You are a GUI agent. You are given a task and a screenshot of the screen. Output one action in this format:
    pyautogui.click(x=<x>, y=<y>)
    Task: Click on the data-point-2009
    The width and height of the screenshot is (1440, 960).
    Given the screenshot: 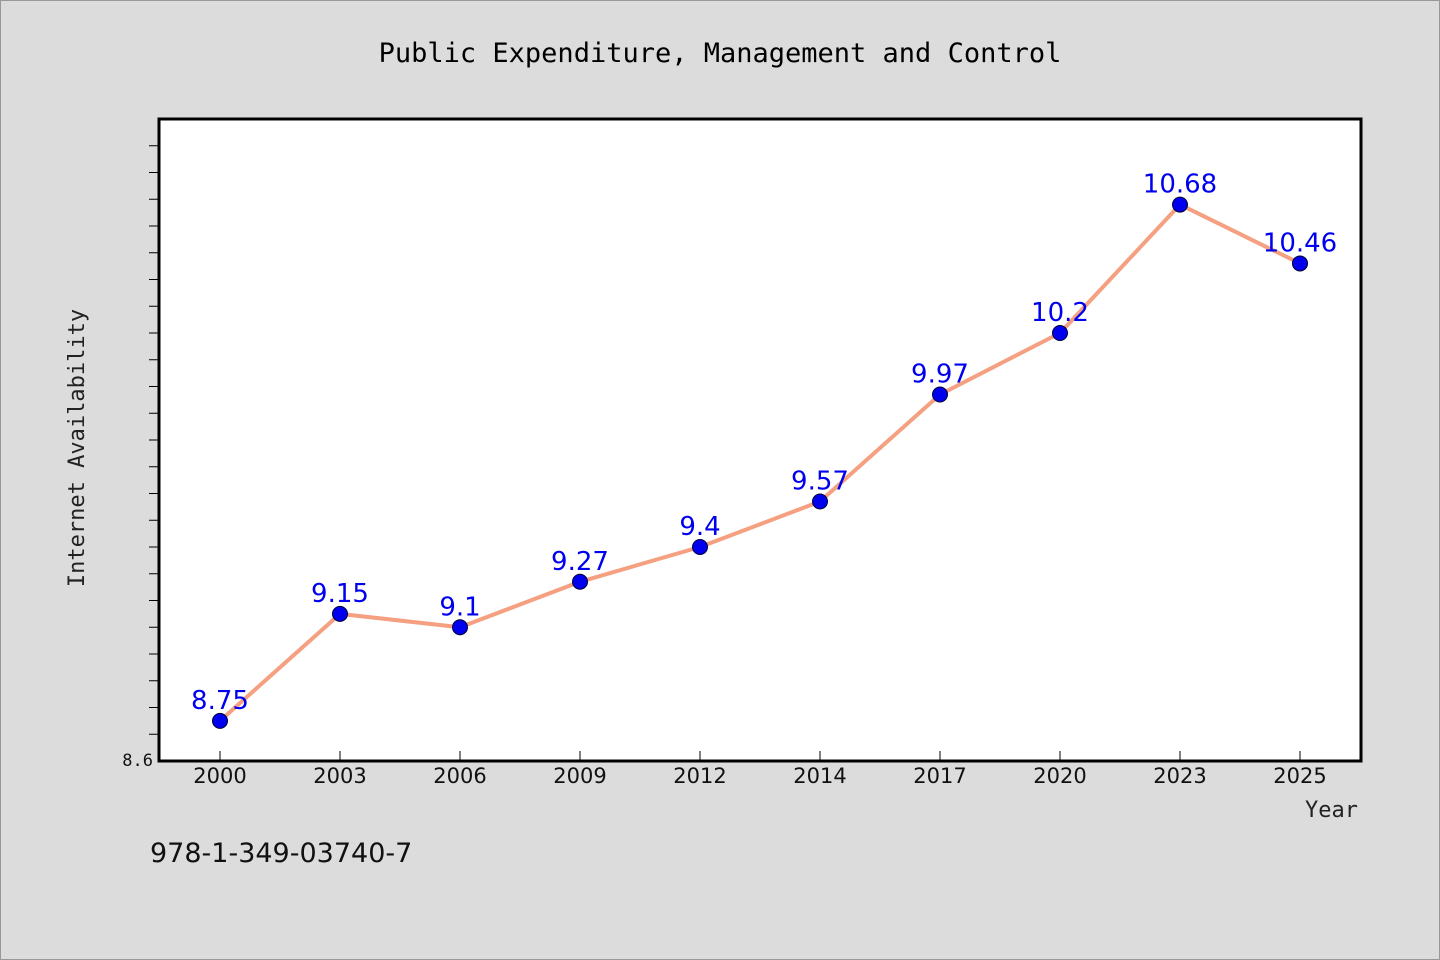 What is the action you would take?
    pyautogui.click(x=580, y=581)
    